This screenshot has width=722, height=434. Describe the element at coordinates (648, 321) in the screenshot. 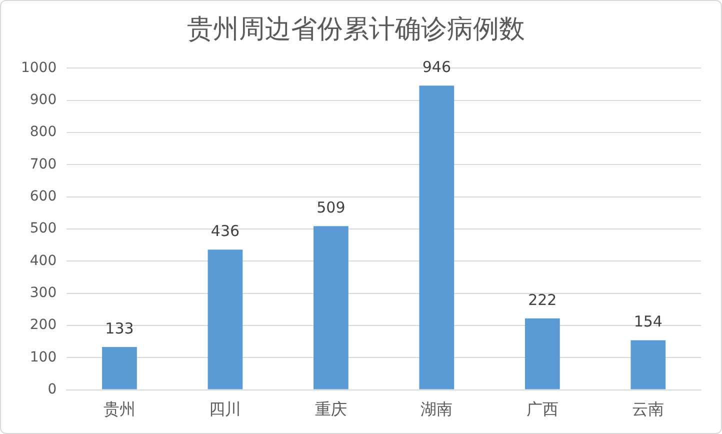

I see `data-label: 154` at that location.